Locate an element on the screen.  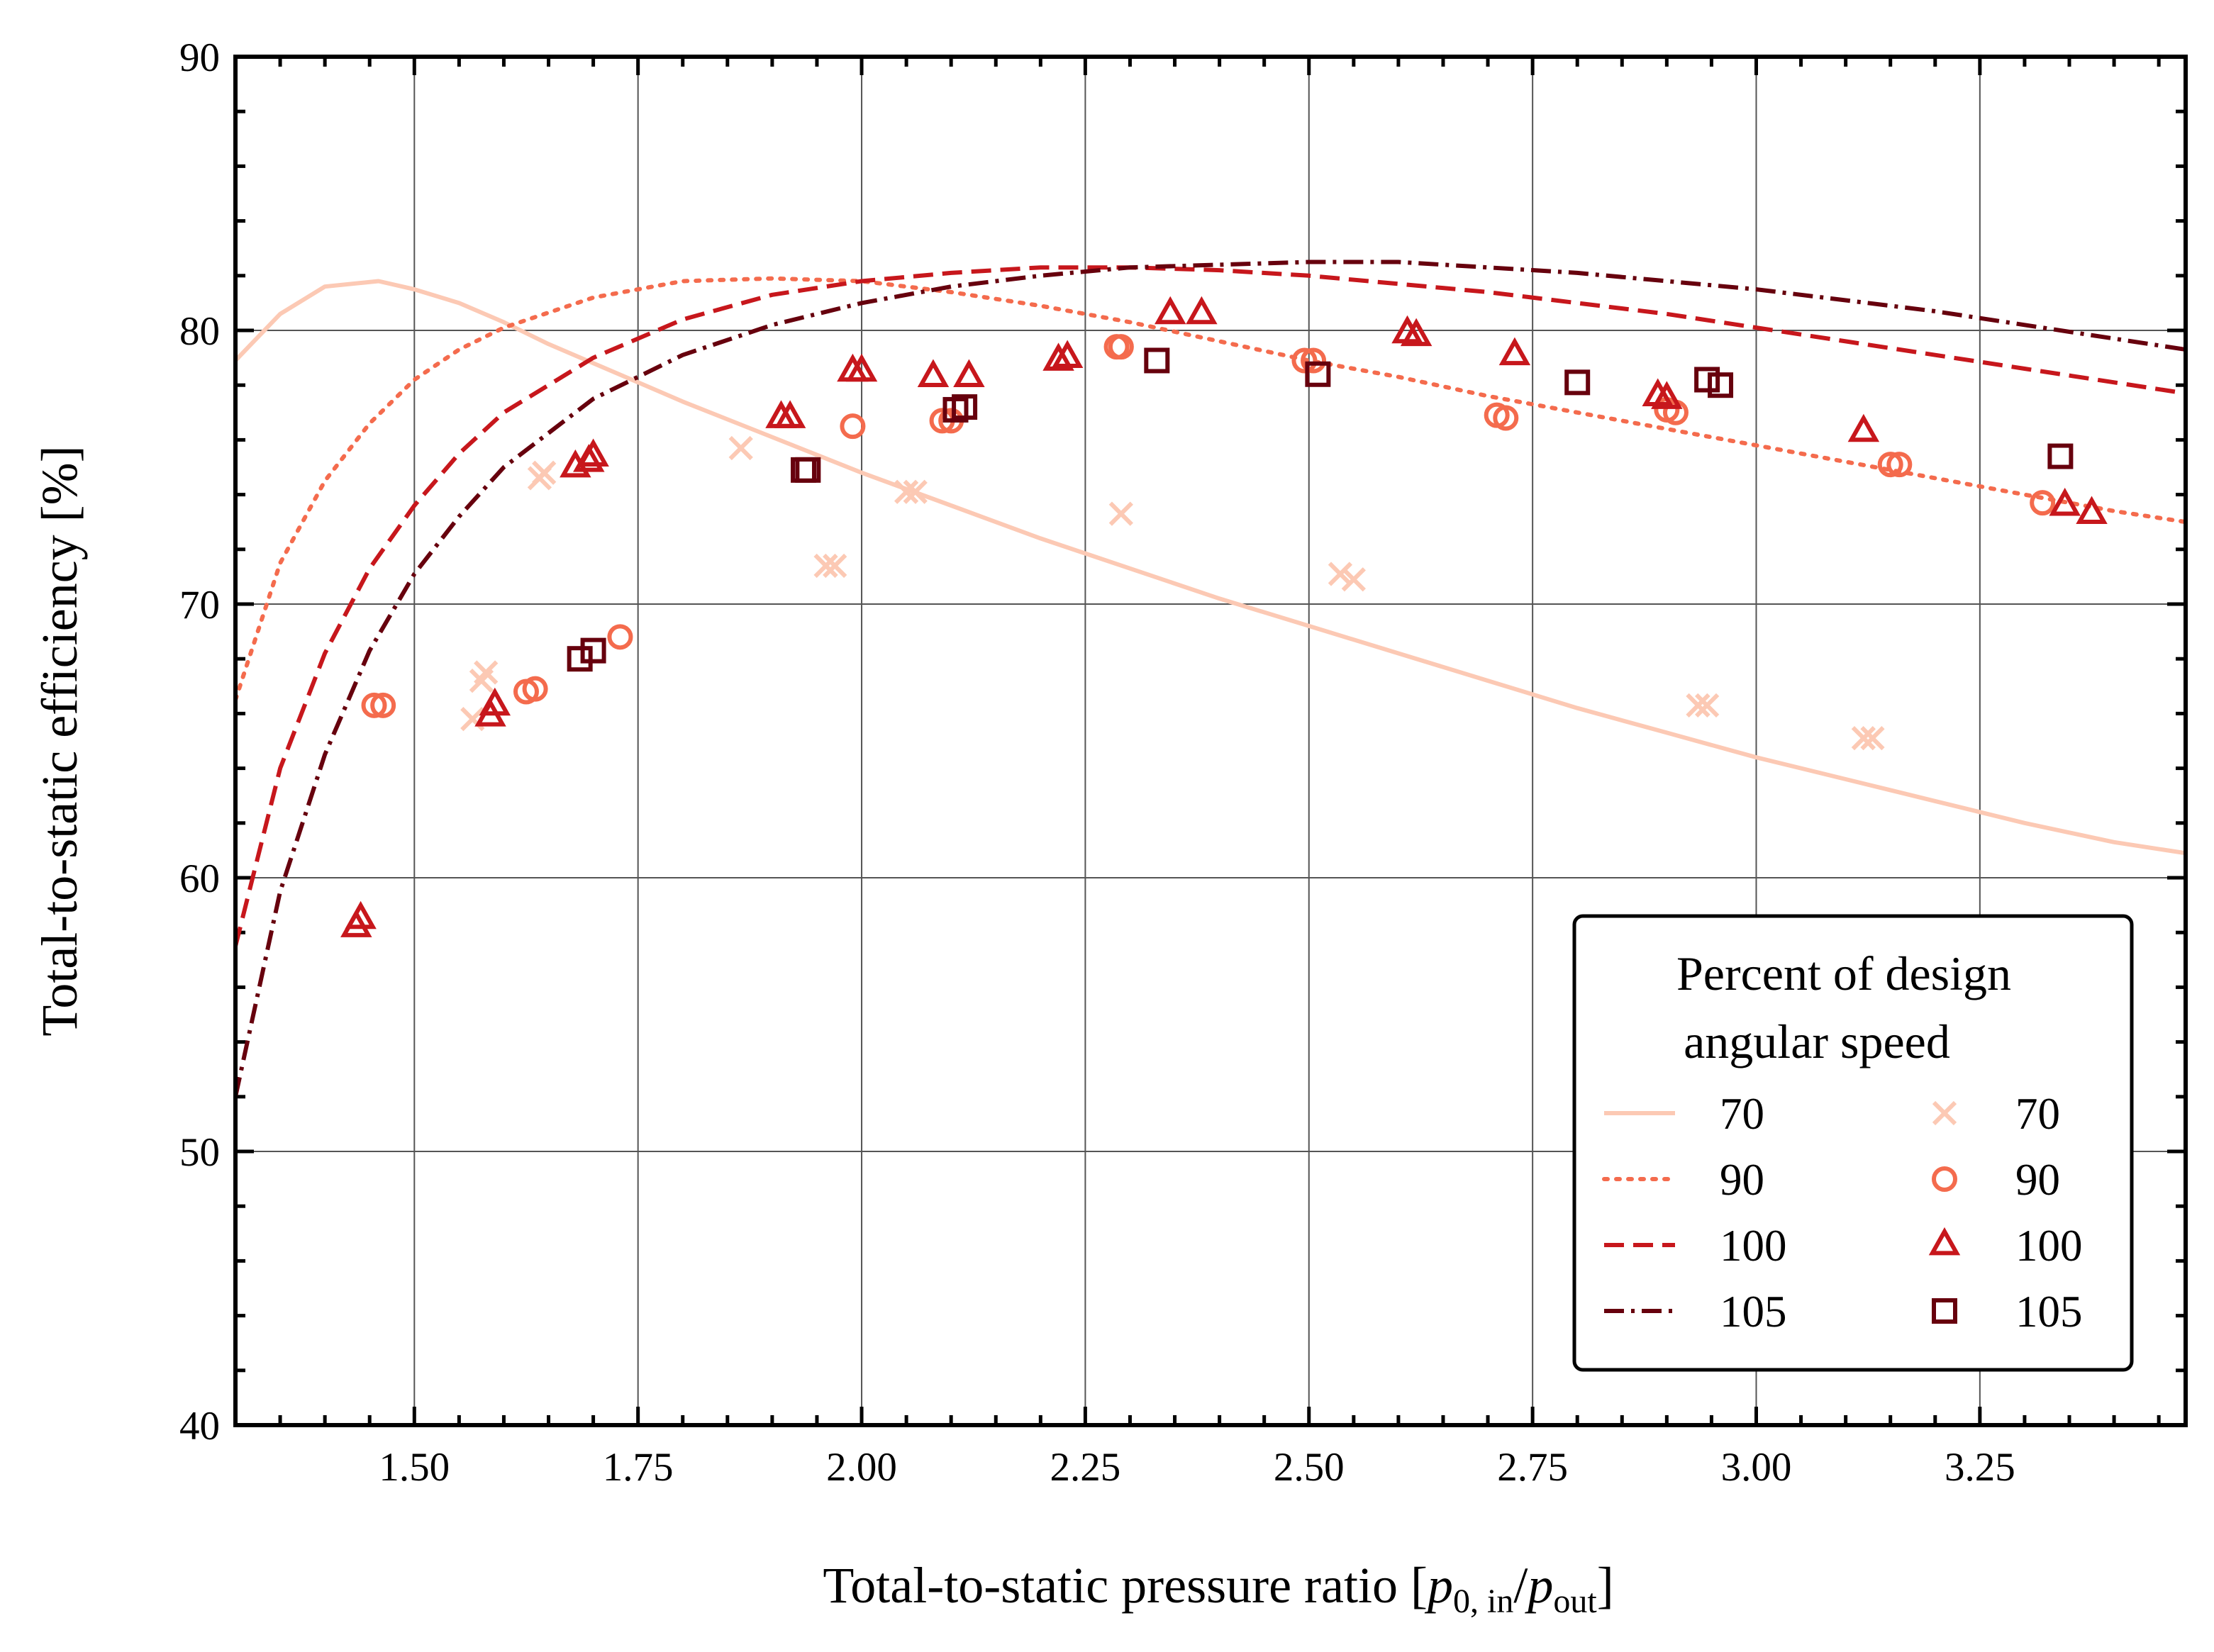
x-tick-label: 3.25 is located at coordinates (1980, 1468).